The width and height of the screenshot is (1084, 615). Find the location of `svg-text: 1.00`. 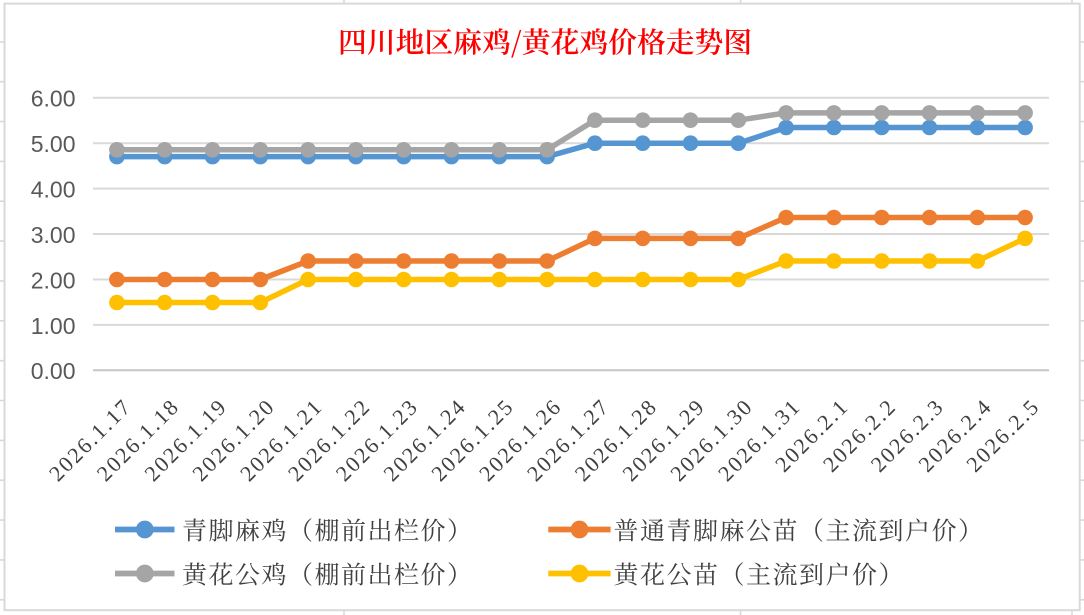

svg-text: 1.00 is located at coordinates (53, 326).